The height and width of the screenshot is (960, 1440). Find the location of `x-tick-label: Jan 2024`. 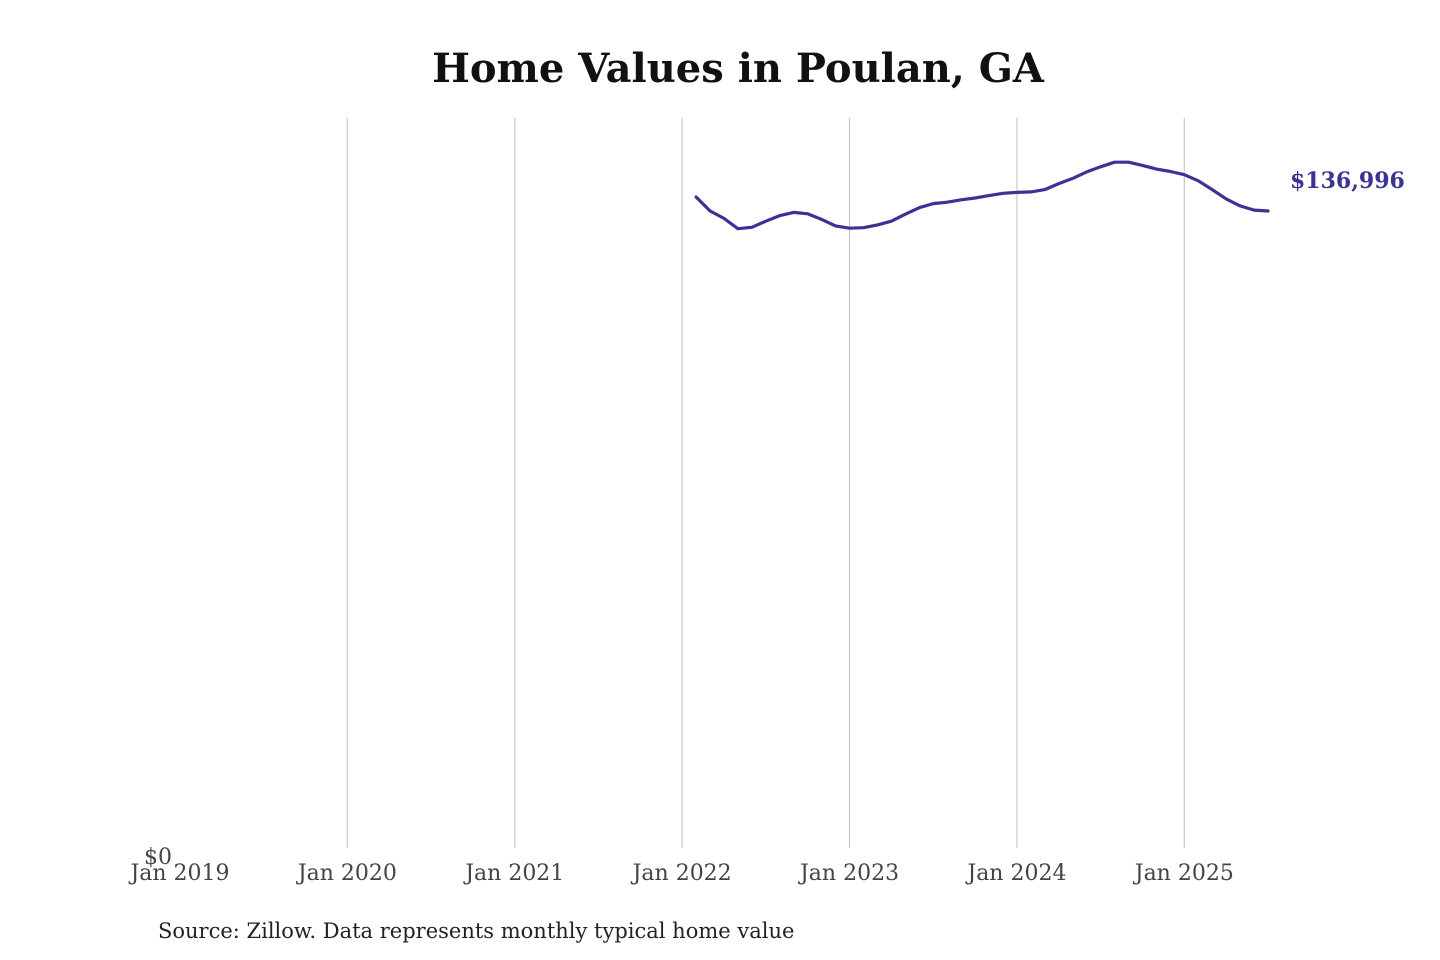

x-tick-label: Jan 2024 is located at coordinates (1015, 873).